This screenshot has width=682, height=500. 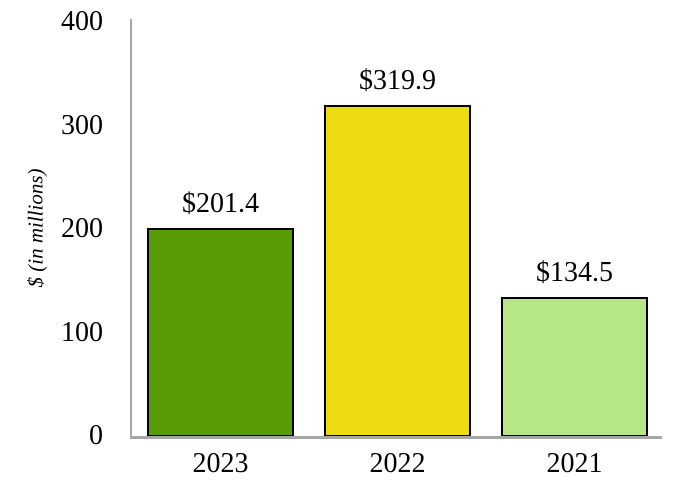 I want to click on x-axis-line, so click(x=396, y=437).